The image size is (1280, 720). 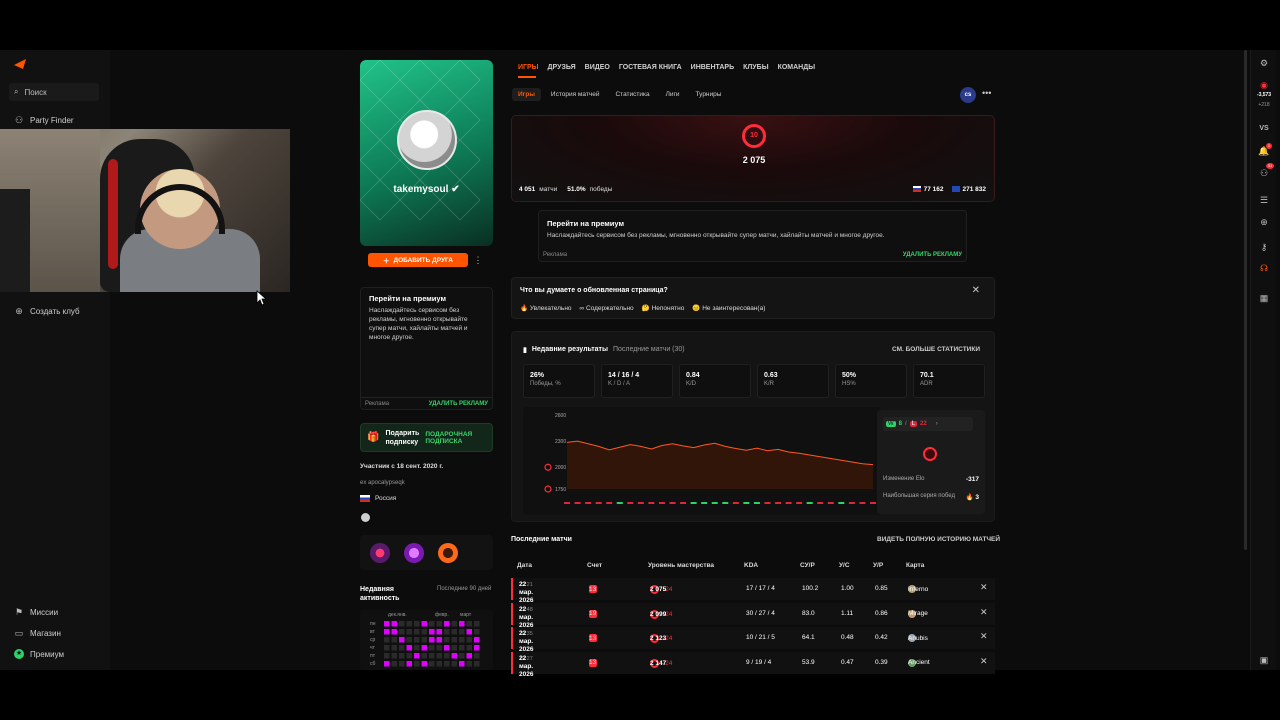 I want to click on match-map: Inferno, so click(x=918, y=589).